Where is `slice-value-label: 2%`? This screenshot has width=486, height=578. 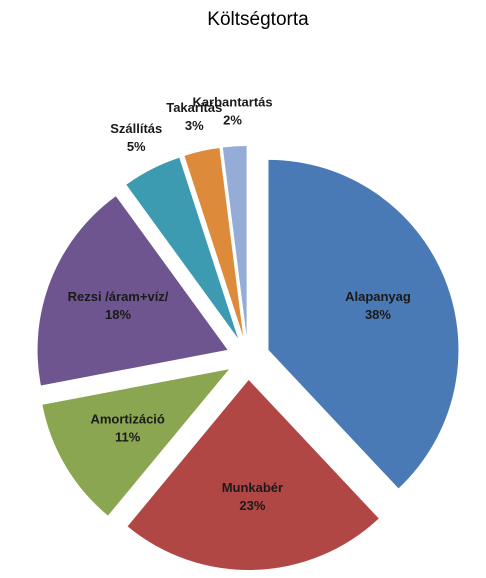
slice-value-label: 2% is located at coordinates (232, 120).